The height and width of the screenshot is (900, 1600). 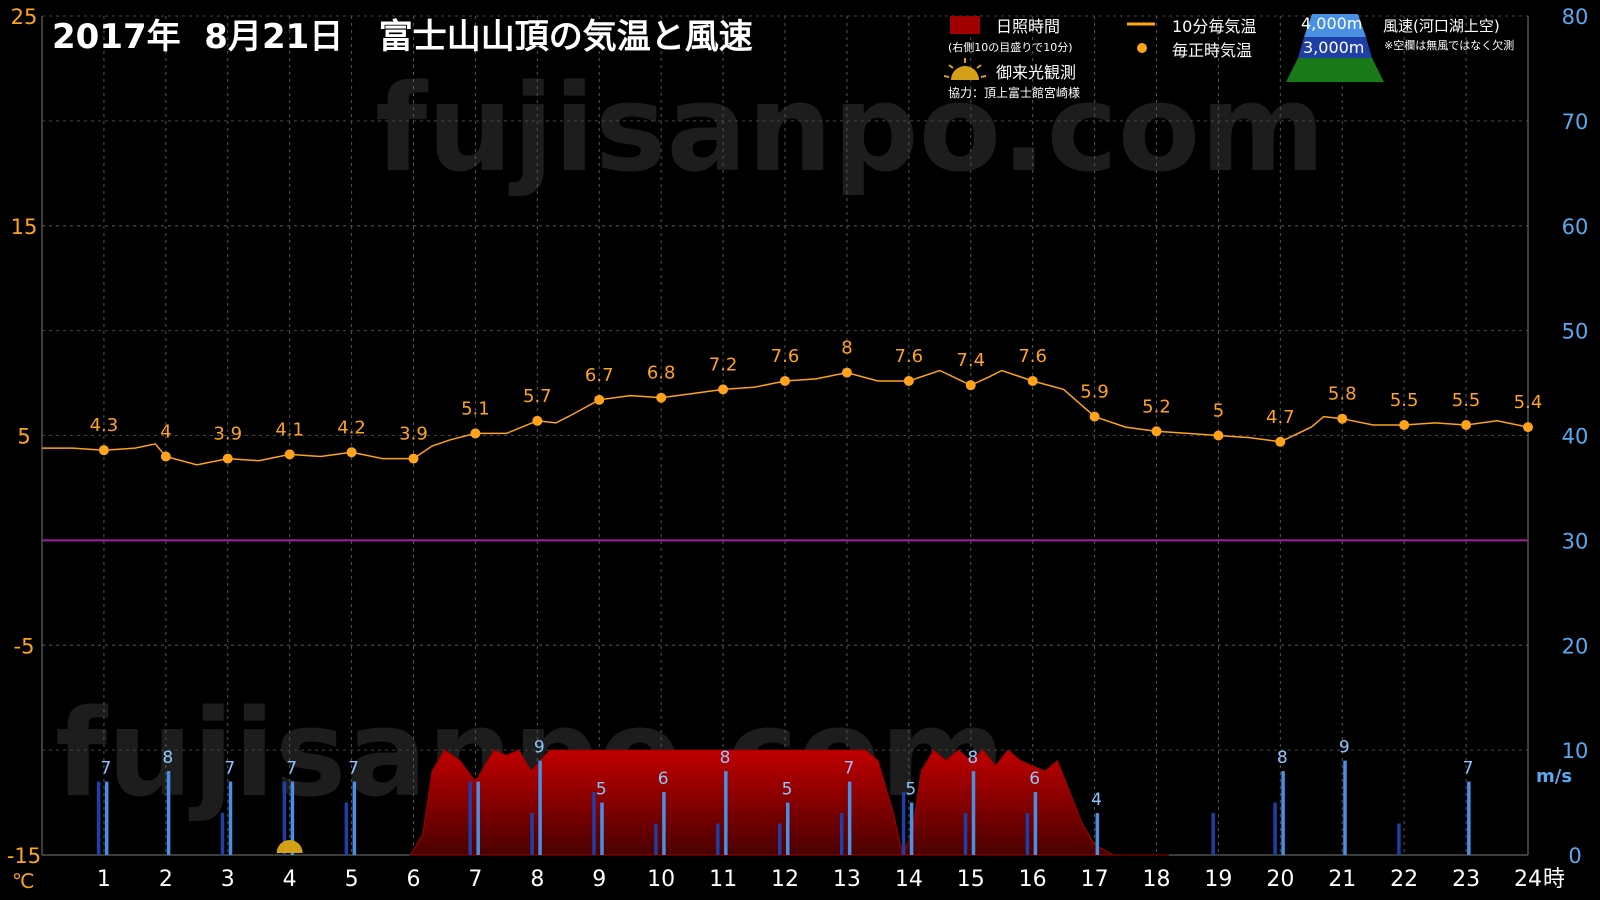 What do you see at coordinates (165, 431) in the screenshot?
I see `temperature-hourly-label: 4` at bounding box center [165, 431].